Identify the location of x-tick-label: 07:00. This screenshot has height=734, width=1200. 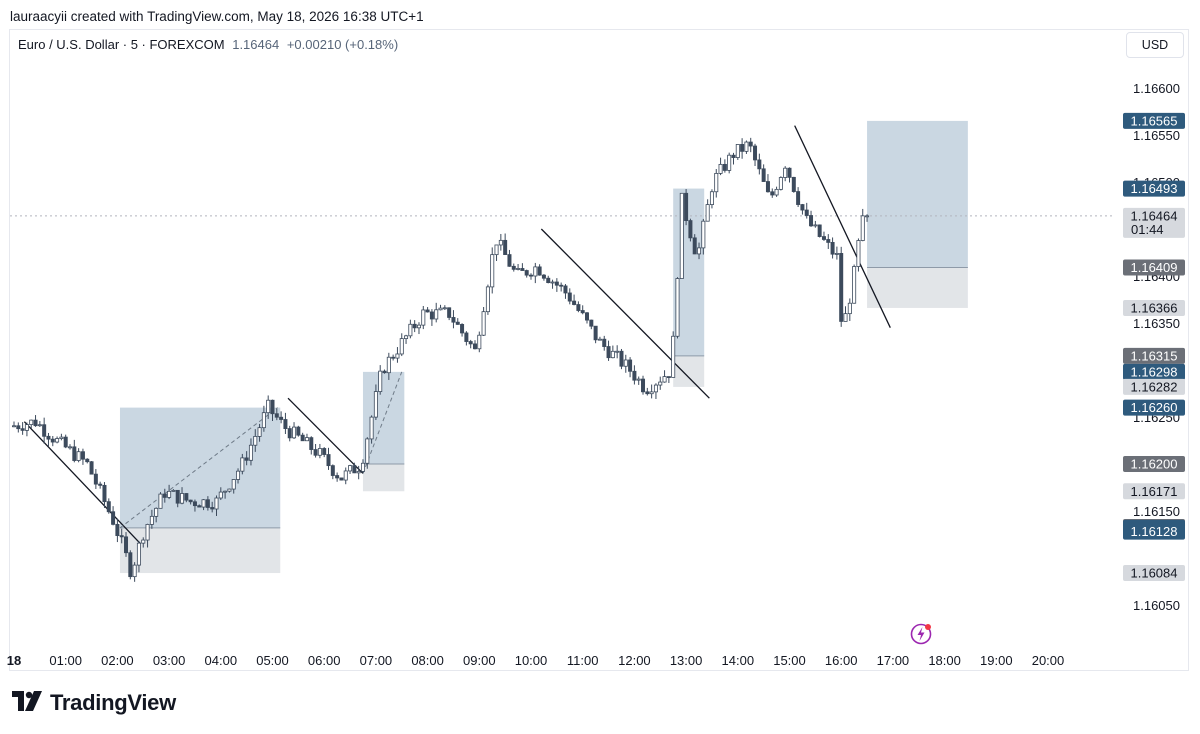
(376, 660).